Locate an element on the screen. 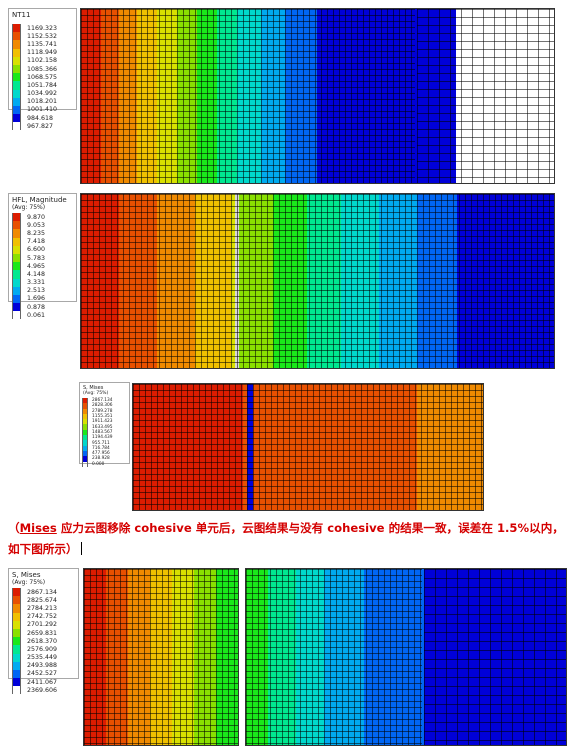  legend-entry: 1001.410 is located at coordinates (42, 110).